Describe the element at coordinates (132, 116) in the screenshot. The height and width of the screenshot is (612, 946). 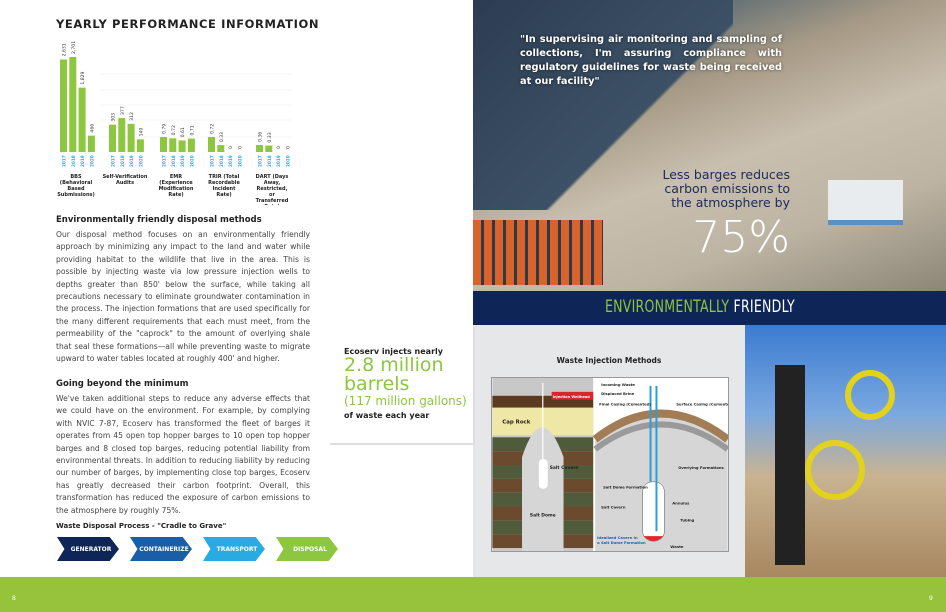
I see `data-label: 312` at that location.